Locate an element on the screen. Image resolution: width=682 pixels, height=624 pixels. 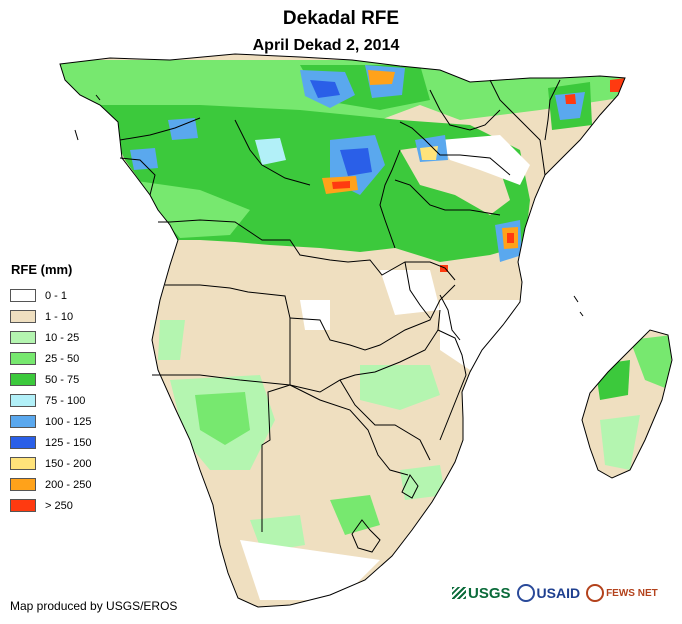
legend-row: > 250 is located at coordinates (50, 505).